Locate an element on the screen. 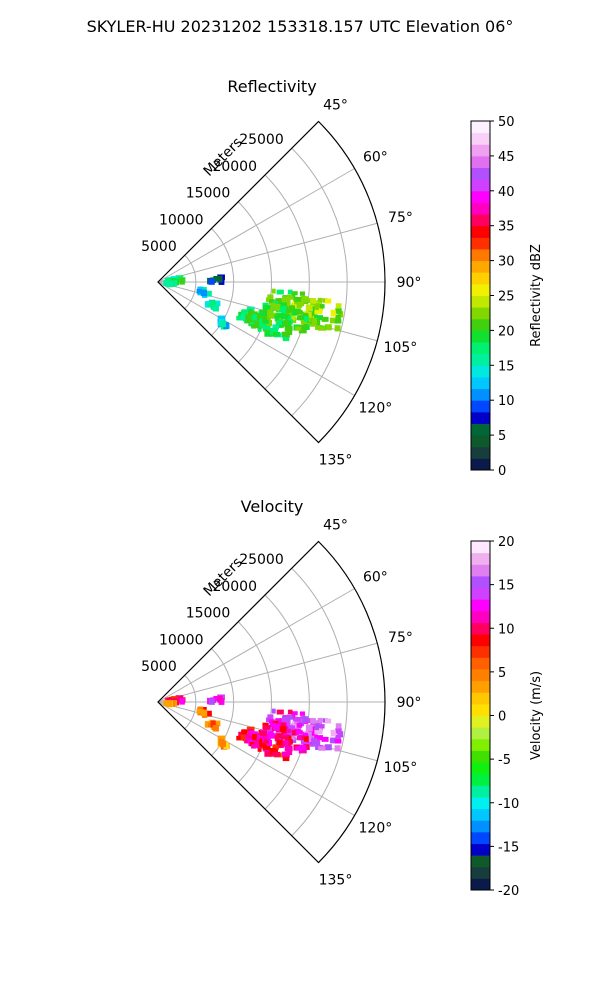 This screenshot has width=600, height=1000. colorbar-tick-label: 40 is located at coordinates (506, 192).